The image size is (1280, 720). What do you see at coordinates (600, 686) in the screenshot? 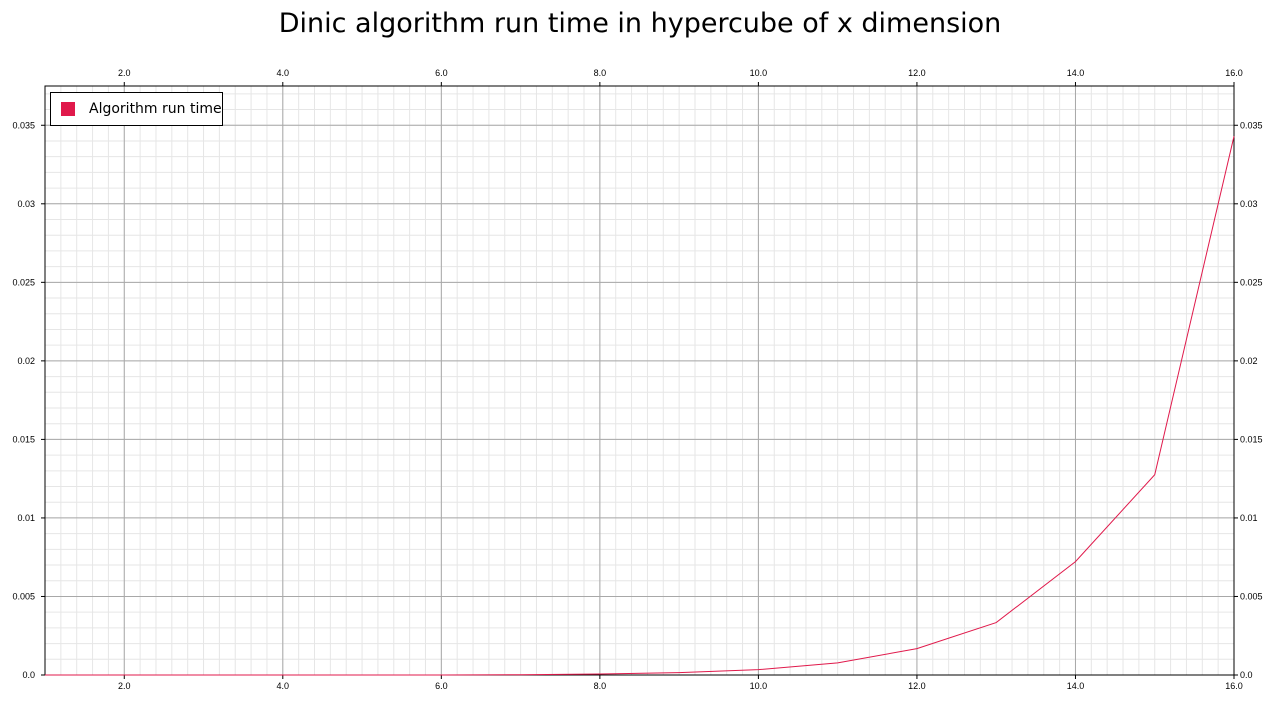
I see `x-tick-label: 8.0` at bounding box center [600, 686].